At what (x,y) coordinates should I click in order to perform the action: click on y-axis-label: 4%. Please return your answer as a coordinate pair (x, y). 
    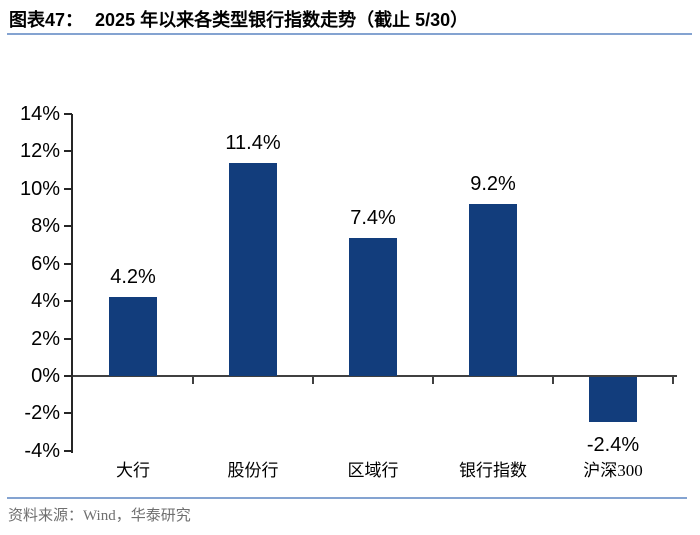
    Looking at the image, I should click on (45, 301).